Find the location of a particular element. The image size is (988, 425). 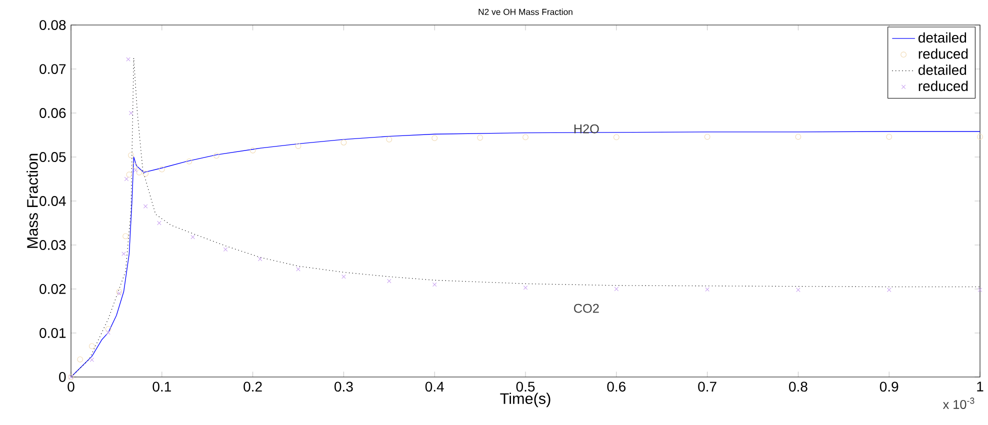

x-tick-label: 0.5 is located at coordinates (525, 387).